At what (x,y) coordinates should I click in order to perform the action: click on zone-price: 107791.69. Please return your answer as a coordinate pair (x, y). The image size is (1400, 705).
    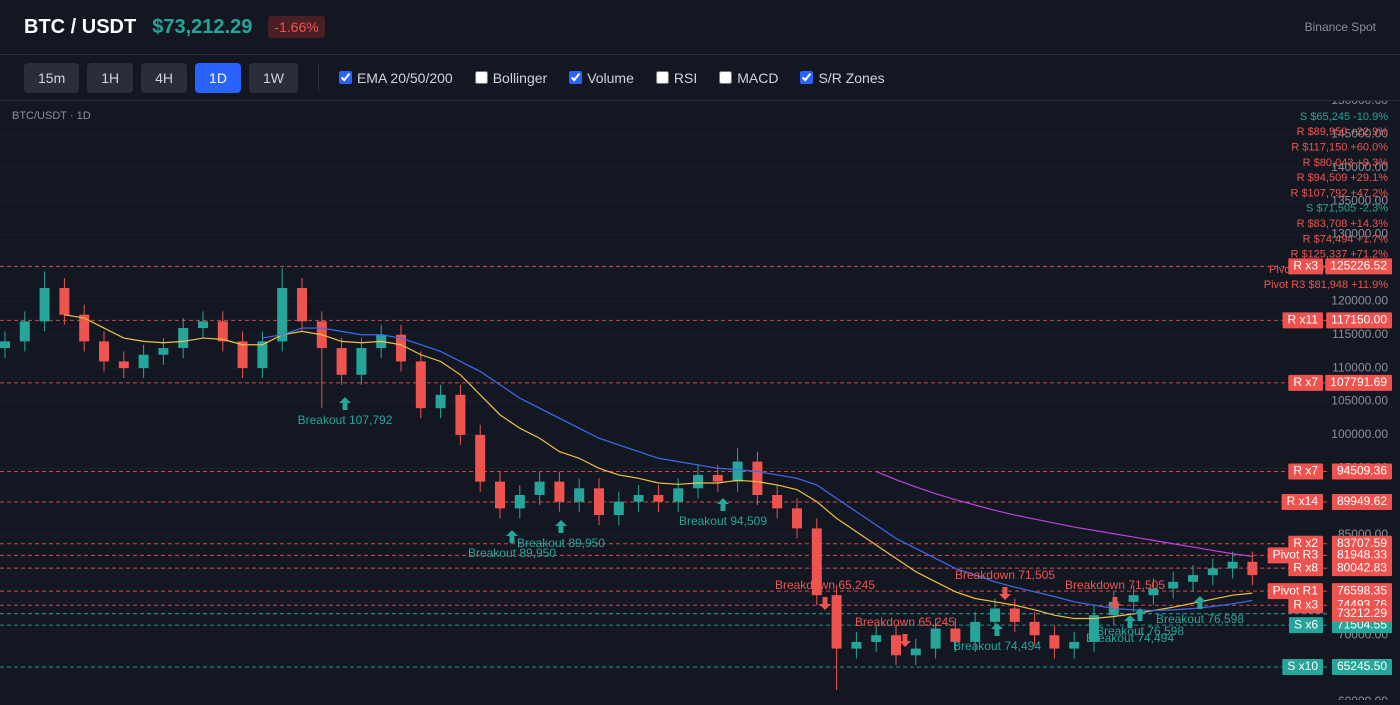
    Looking at the image, I should click on (1358, 382).